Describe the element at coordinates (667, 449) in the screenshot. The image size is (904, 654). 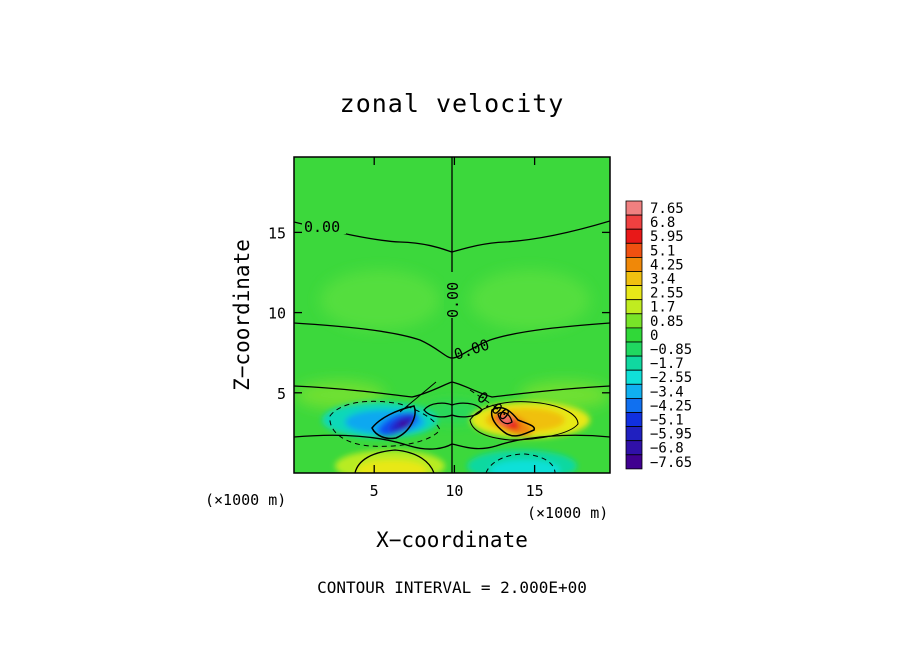
I see `colorbar-label-17: −6.8` at that location.